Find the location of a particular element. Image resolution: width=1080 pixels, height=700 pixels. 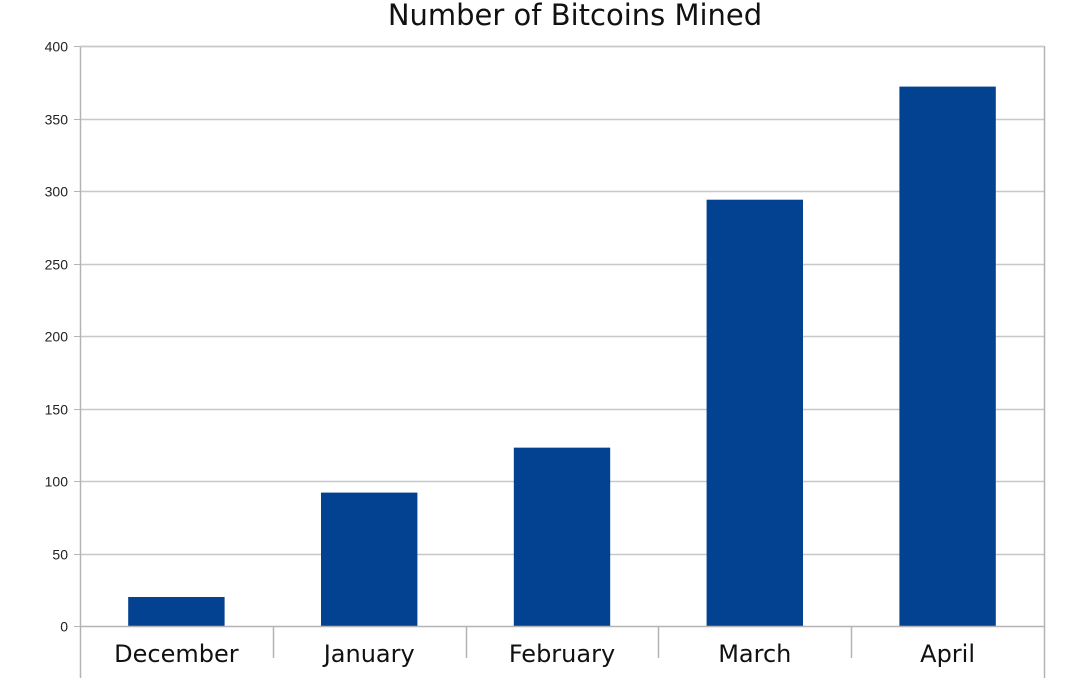

y-tick-label: 250 is located at coordinates (57, 265).